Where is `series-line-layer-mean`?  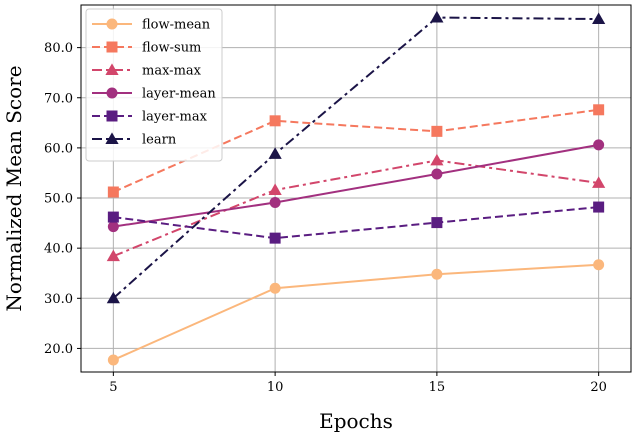
series-line-layer-mean is located at coordinates (356, 185).